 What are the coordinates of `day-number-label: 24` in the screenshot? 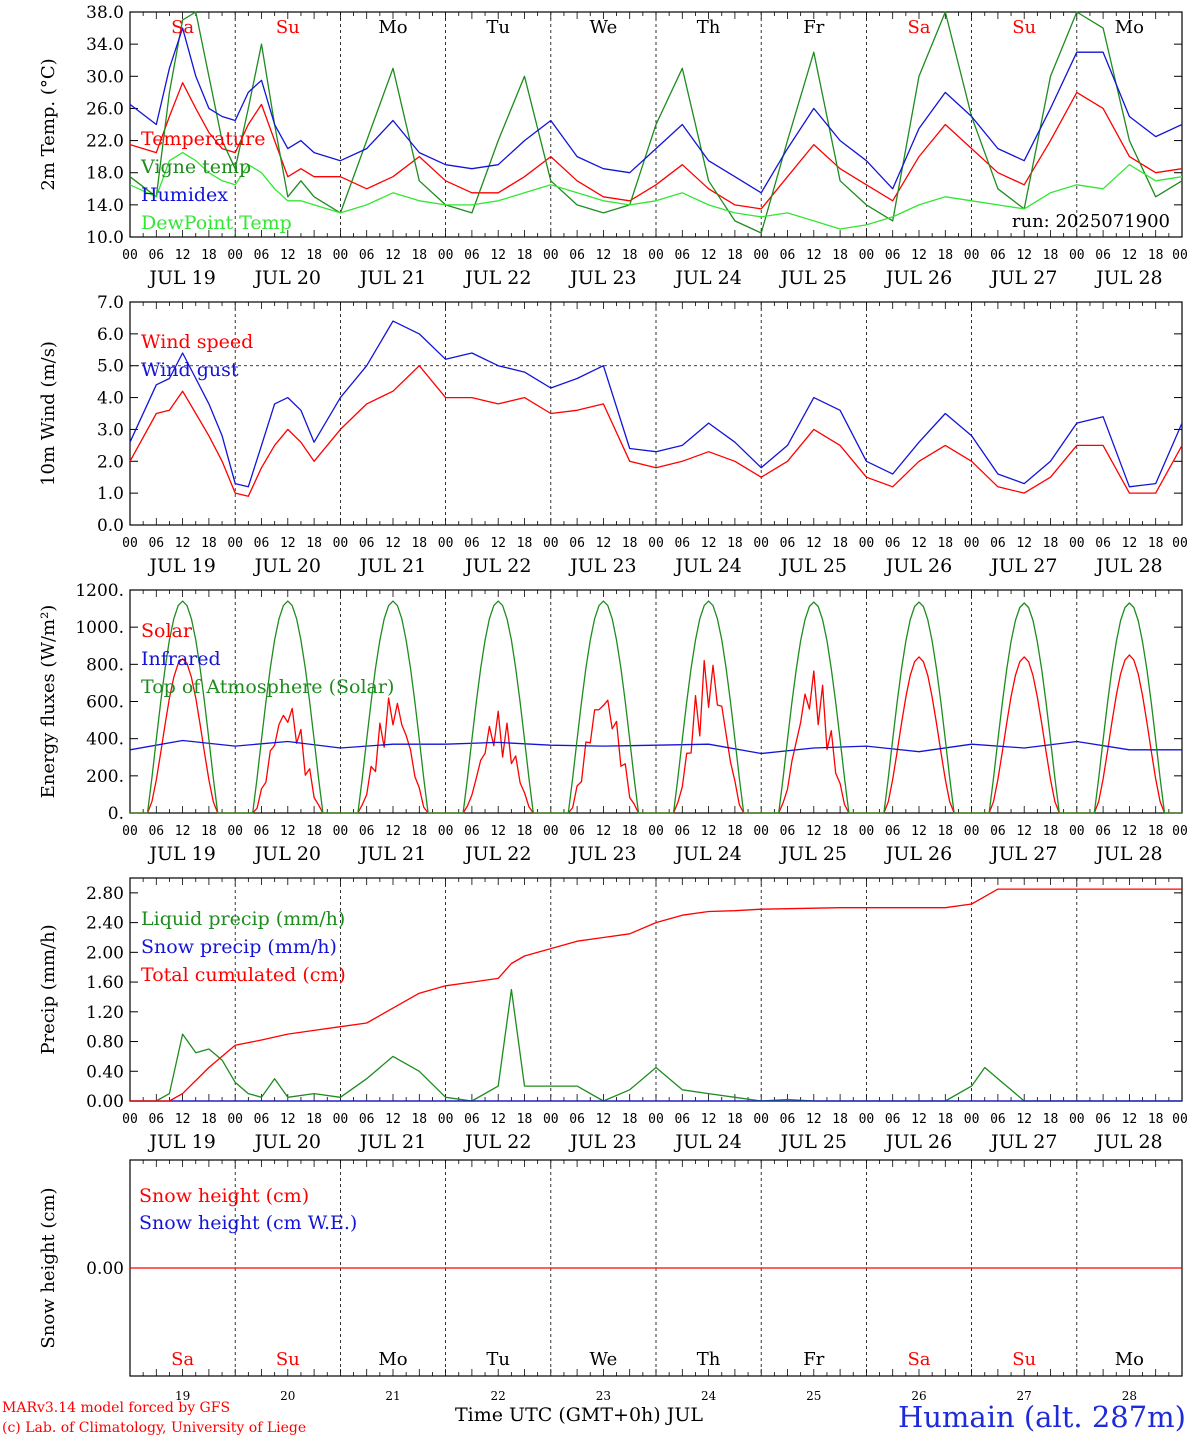 It's located at (709, 1396).